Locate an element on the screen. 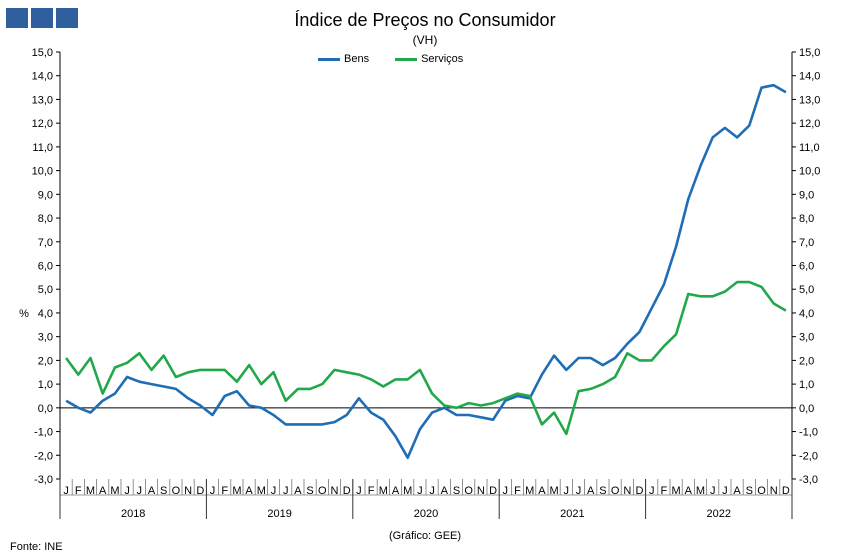 Image resolution: width=850 pixels, height=559 pixels. year-label: 2018 is located at coordinates (133, 514).